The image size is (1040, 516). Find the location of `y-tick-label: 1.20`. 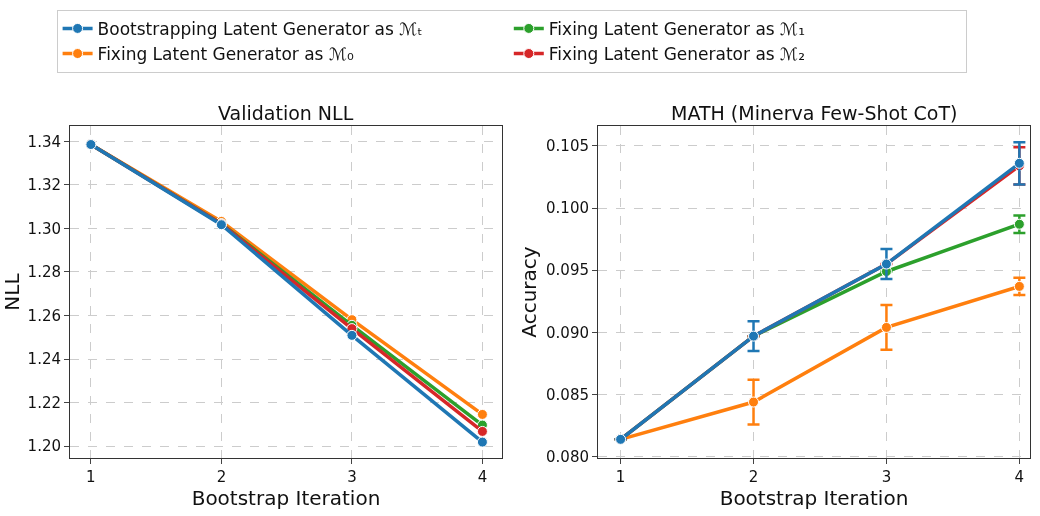

y-tick-label: 1.20 is located at coordinates (44, 446).